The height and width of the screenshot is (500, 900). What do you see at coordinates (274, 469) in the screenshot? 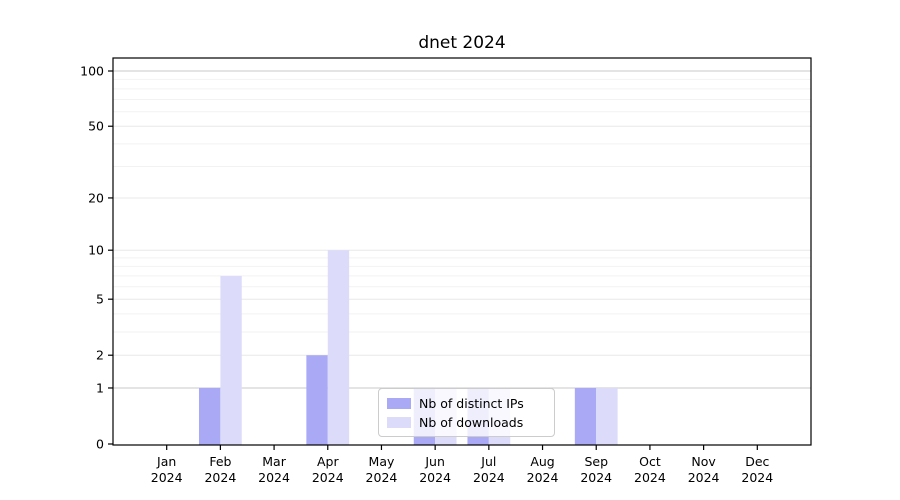
I see `x-tick-label: Mar 2024` at bounding box center [274, 469].